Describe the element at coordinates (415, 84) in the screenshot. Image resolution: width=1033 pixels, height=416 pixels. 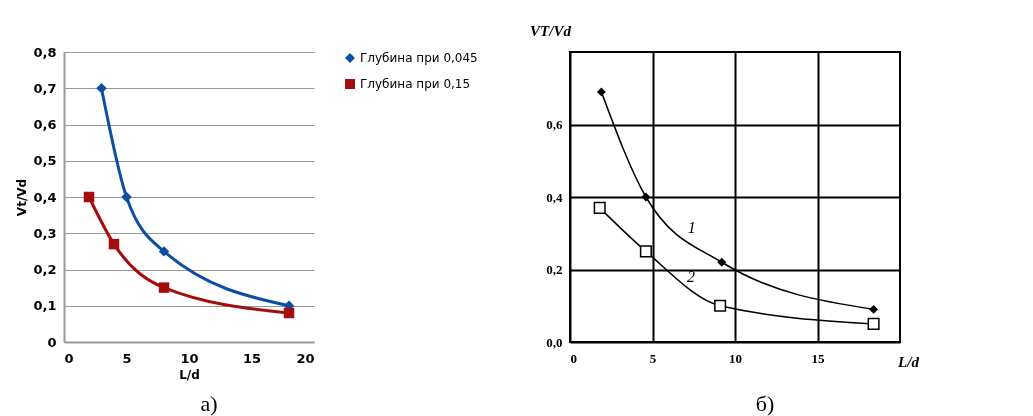
I see `legend-label: Глубина при 0,15` at that location.